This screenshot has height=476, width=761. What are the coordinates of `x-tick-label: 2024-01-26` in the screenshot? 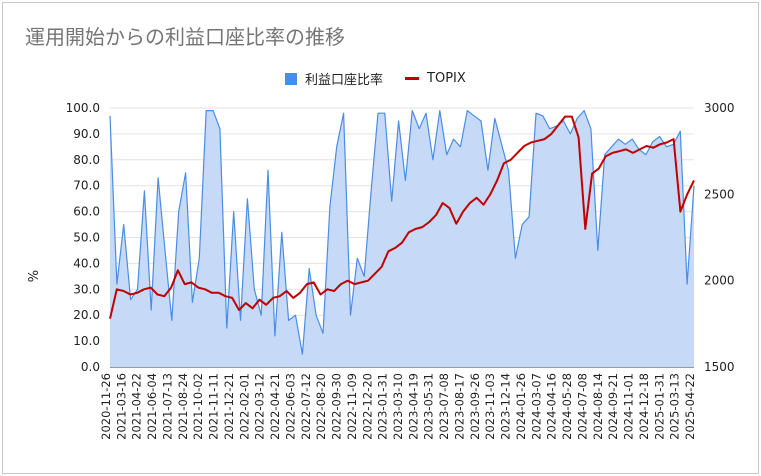 It's located at (521, 406).